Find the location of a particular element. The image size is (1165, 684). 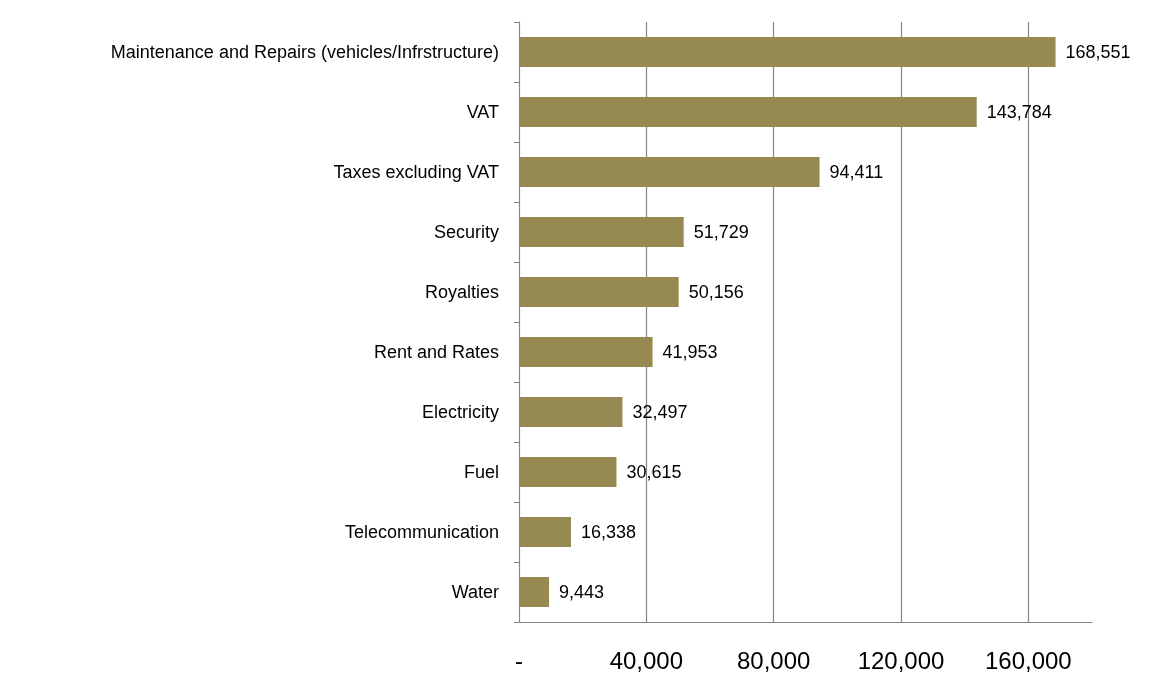

data-label: 30,615 is located at coordinates (654, 472).